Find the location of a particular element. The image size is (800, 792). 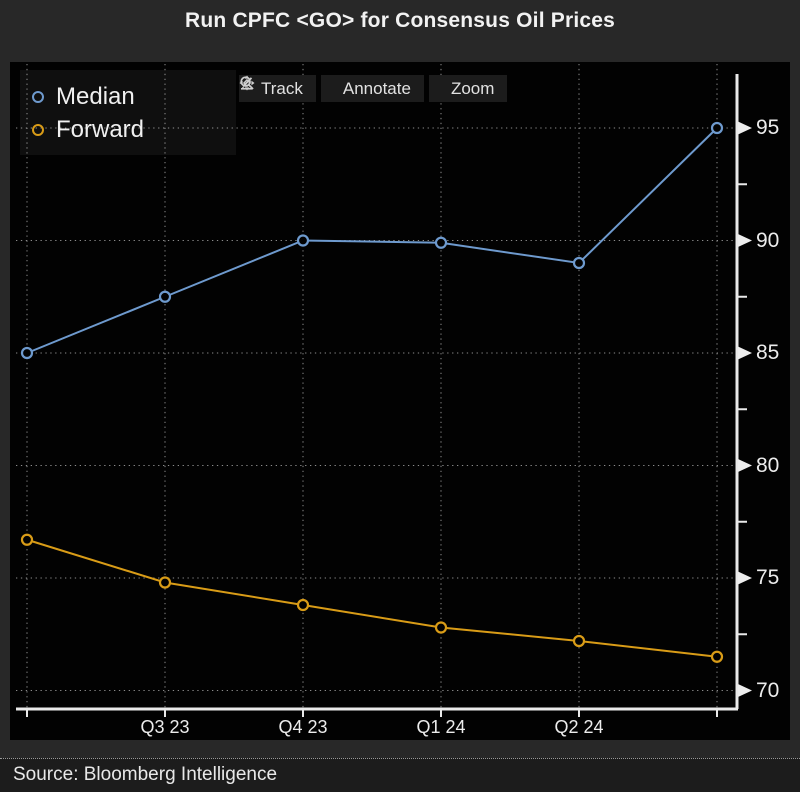

y-axis-label: 85 is located at coordinates (768, 352).